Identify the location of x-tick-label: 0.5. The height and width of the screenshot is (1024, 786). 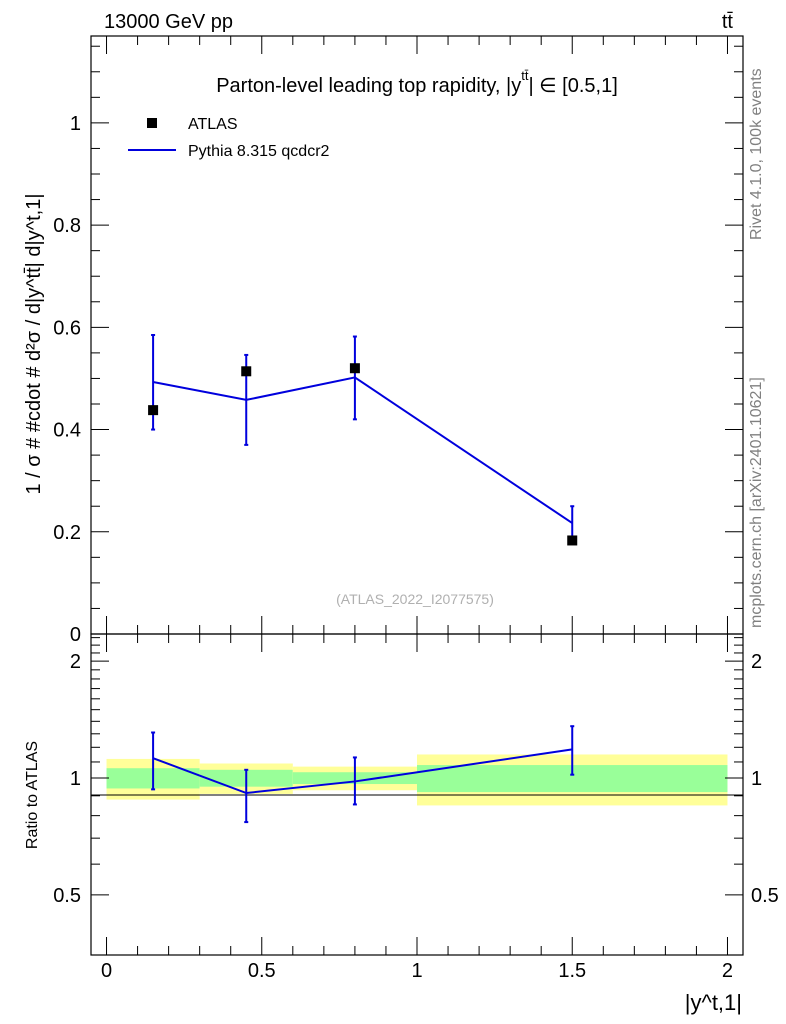
(262, 971).